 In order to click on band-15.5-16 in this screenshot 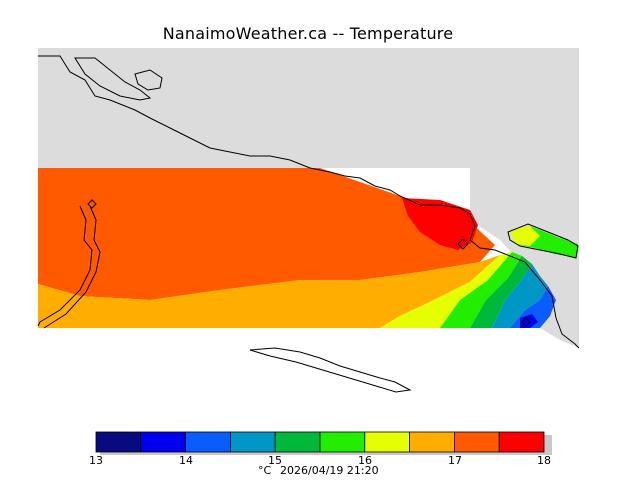, I will do `click(481, 290)`.